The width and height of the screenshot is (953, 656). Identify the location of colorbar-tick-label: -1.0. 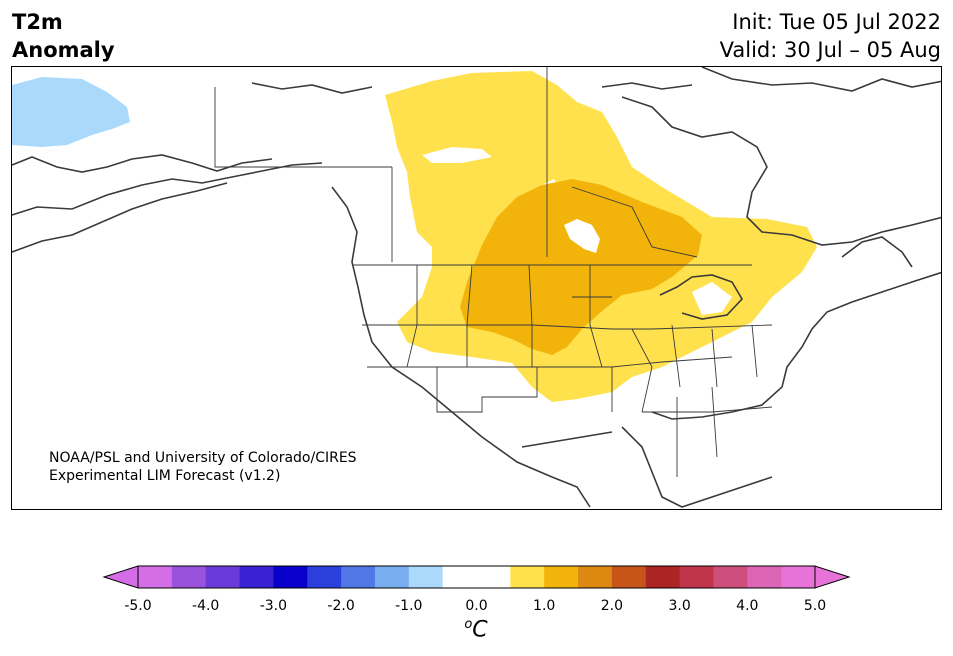
(409, 606).